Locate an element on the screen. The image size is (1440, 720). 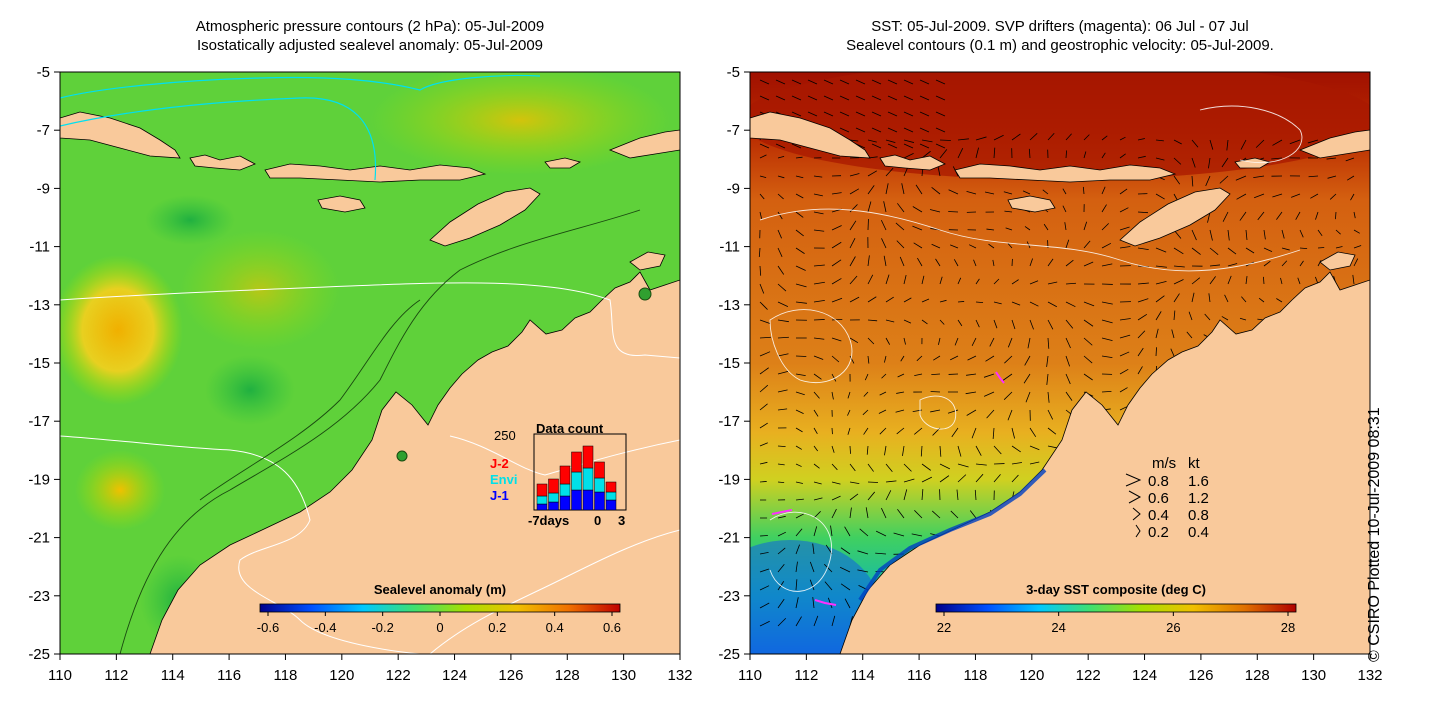
right-colorbar-tick-label: 26 is located at coordinates (1173, 627).